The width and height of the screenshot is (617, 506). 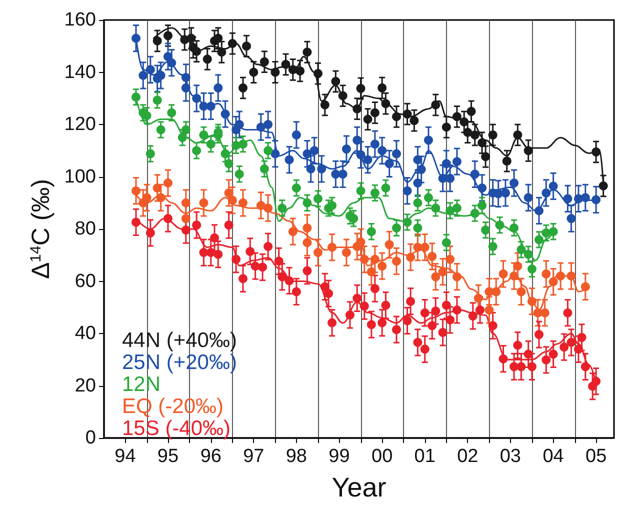 I want to click on x-tick-label: 94, so click(x=125, y=456).